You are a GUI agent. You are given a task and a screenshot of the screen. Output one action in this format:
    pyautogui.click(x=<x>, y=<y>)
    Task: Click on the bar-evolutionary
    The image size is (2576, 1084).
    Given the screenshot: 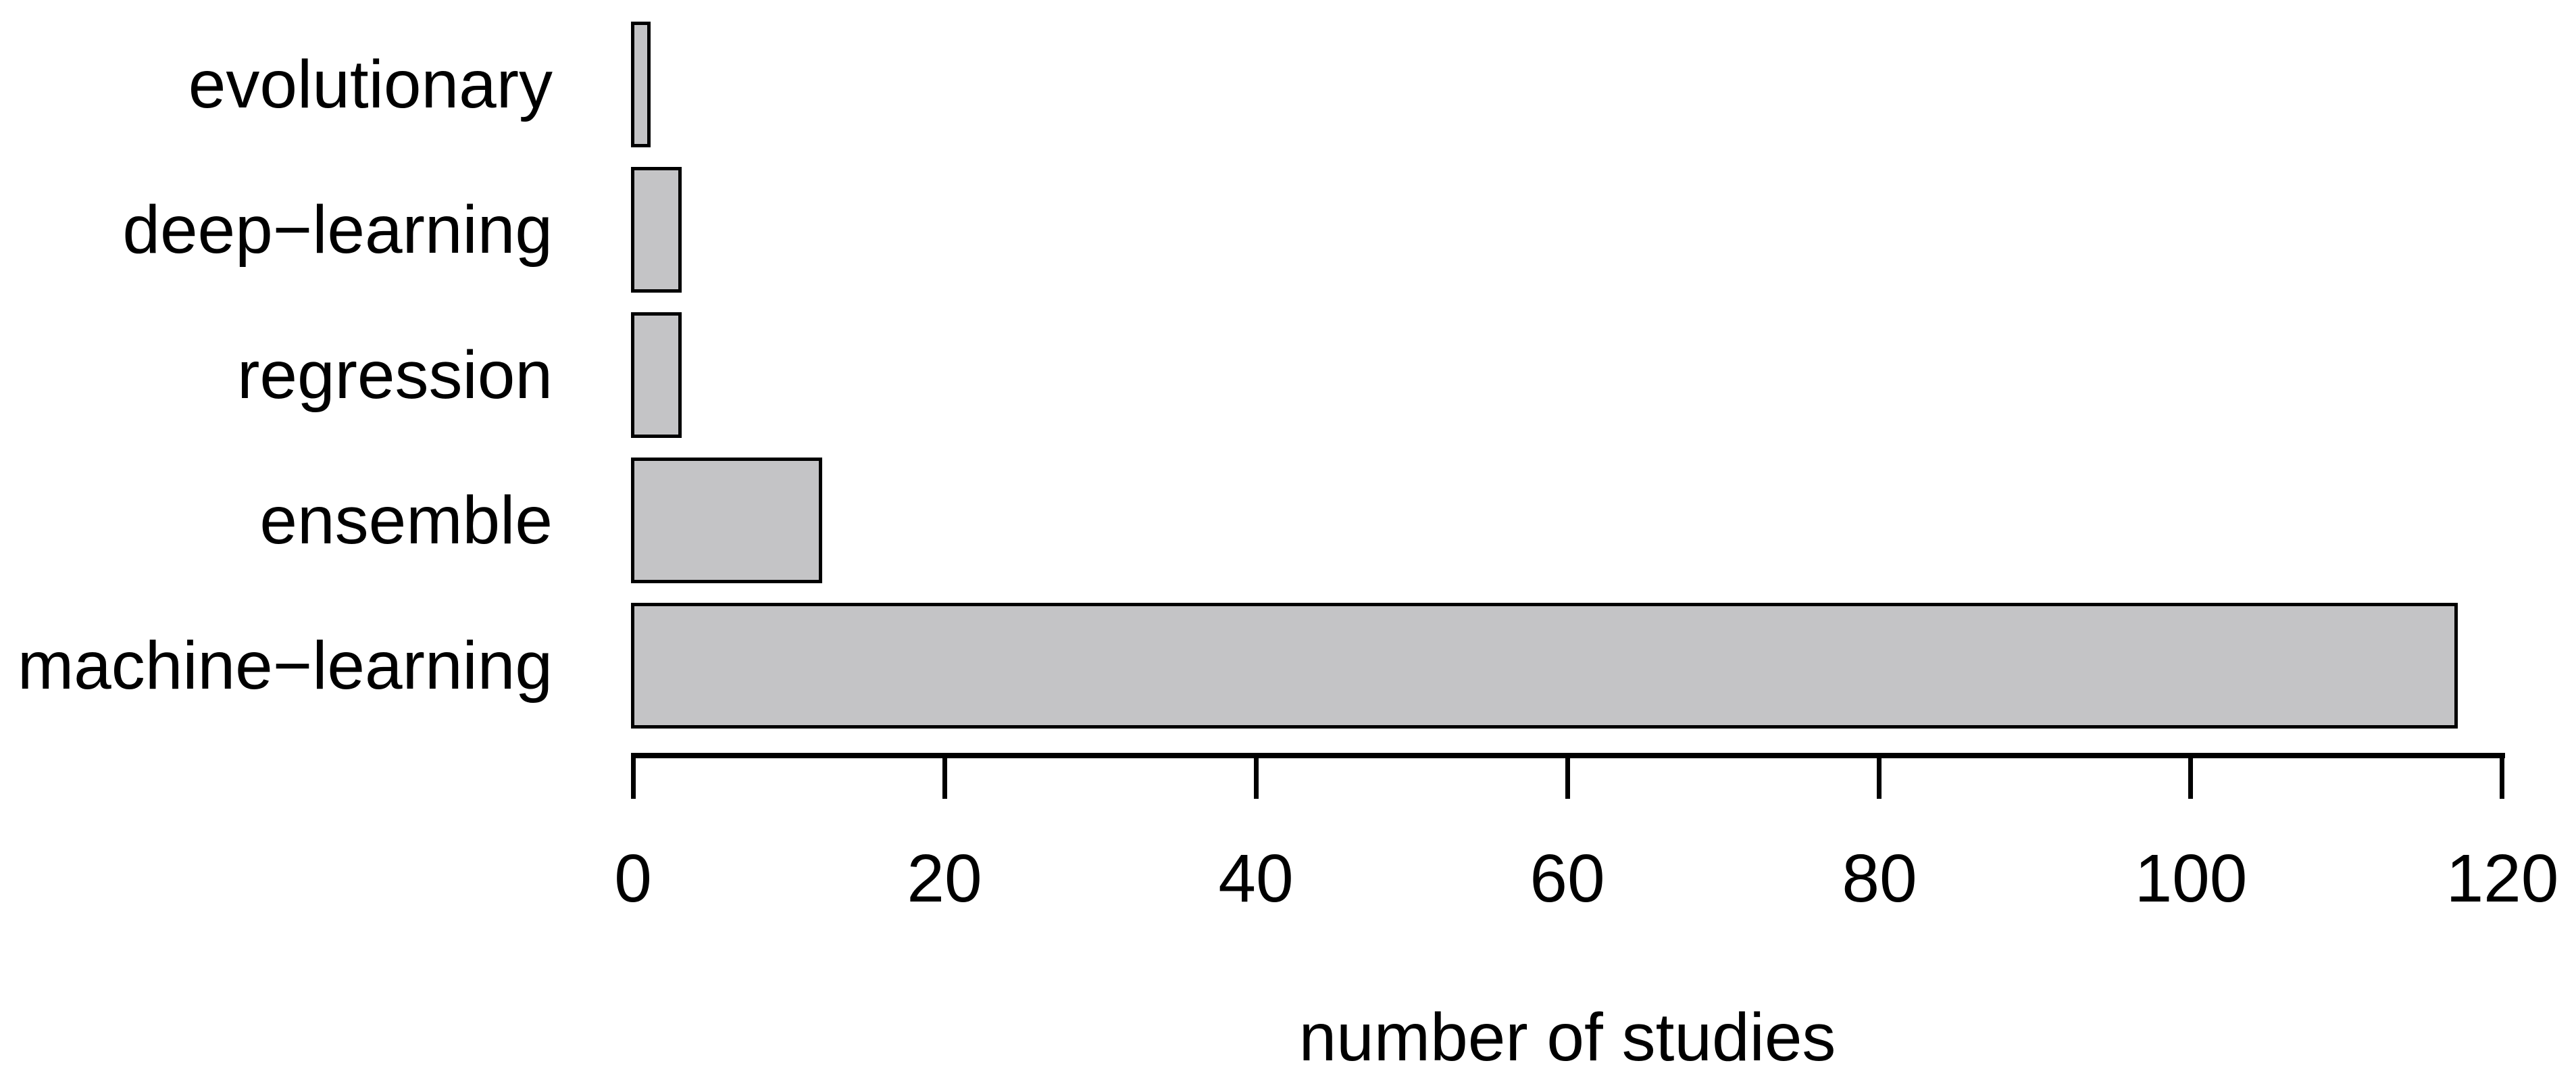 What is the action you would take?
    pyautogui.click(x=641, y=84)
    